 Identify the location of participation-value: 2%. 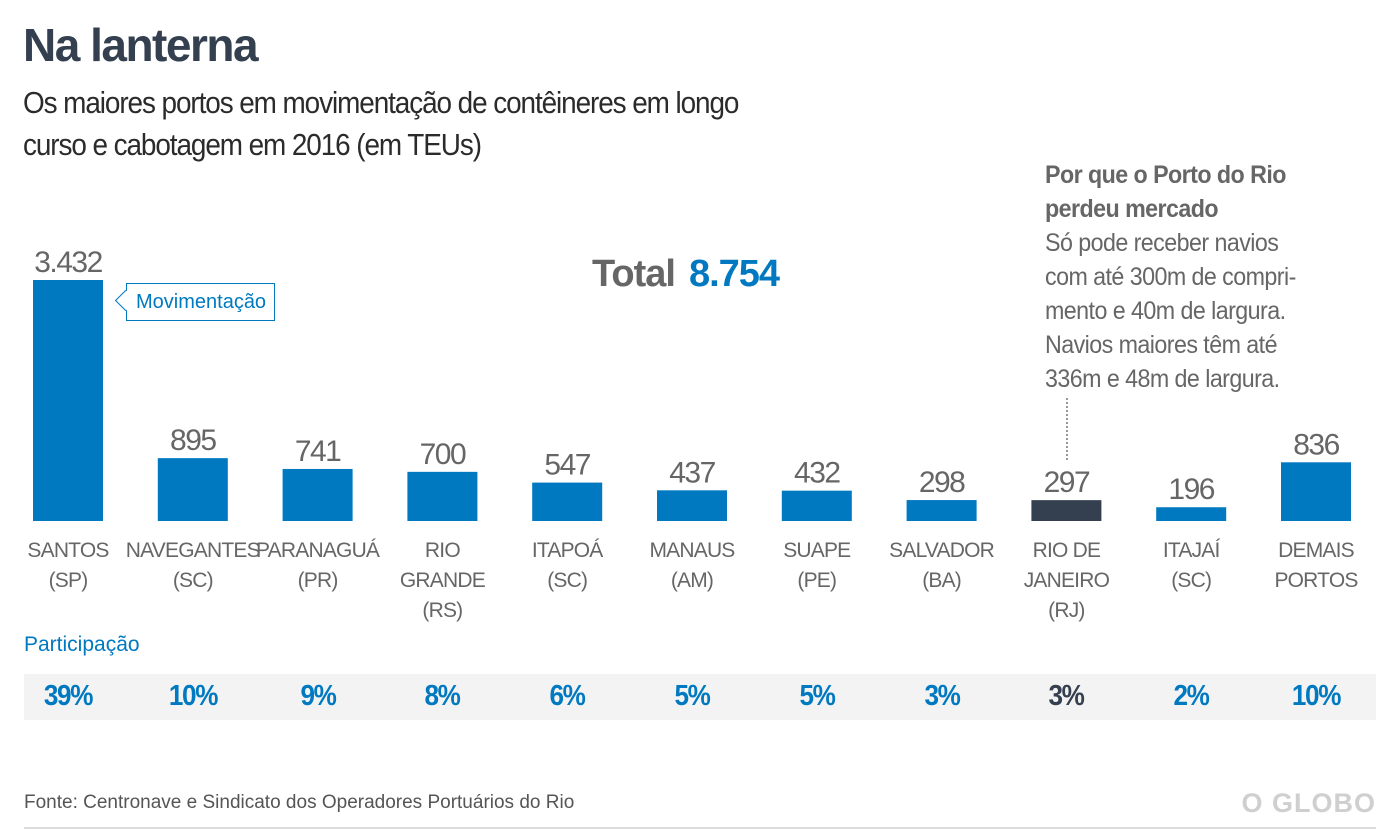
(1191, 696).